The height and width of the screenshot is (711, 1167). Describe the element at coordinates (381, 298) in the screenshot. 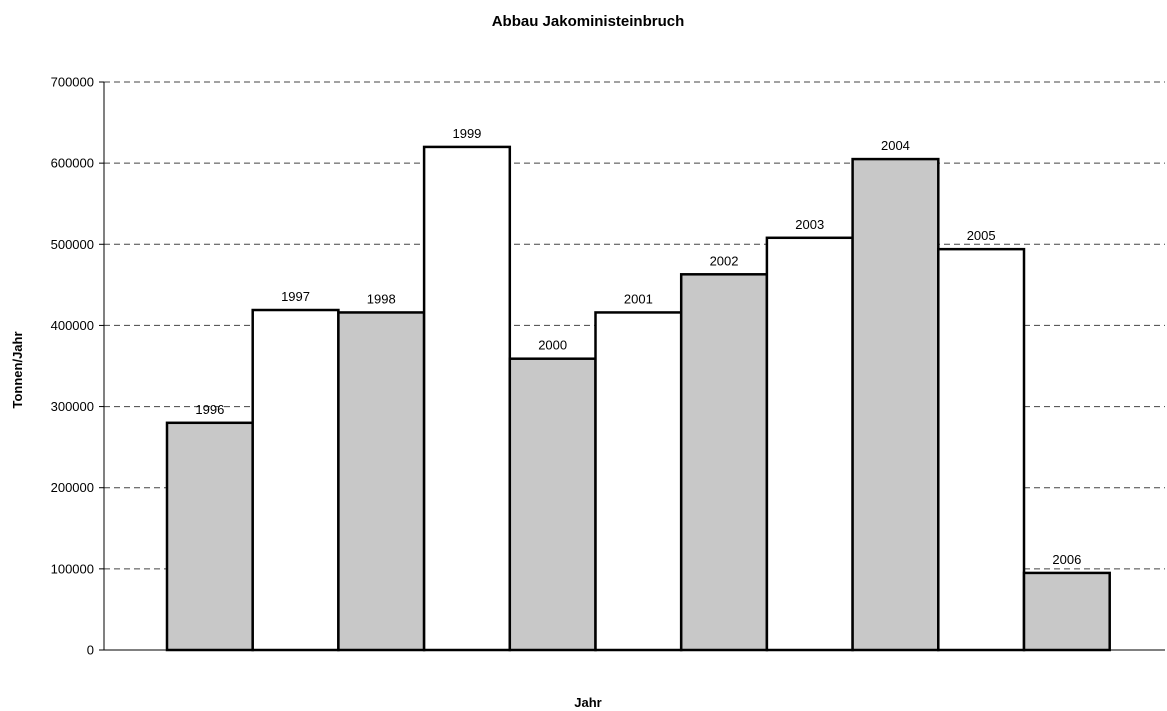

I see `data-label-1998: 1998` at that location.